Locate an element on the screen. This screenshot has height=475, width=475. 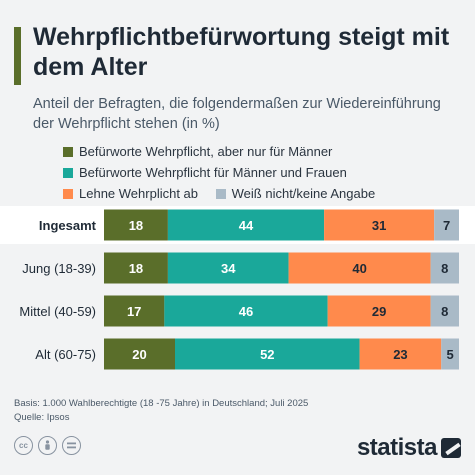
title-accent-bar is located at coordinates (17, 56).